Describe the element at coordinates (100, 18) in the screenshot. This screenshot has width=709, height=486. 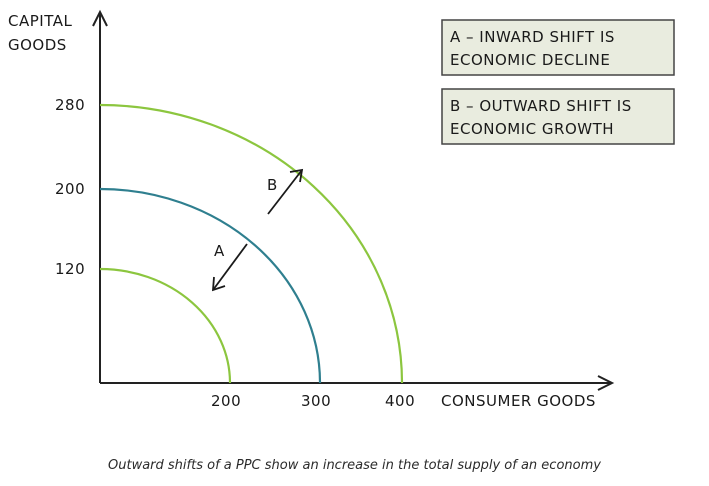
I see `y-axis-arrowhead` at that location.